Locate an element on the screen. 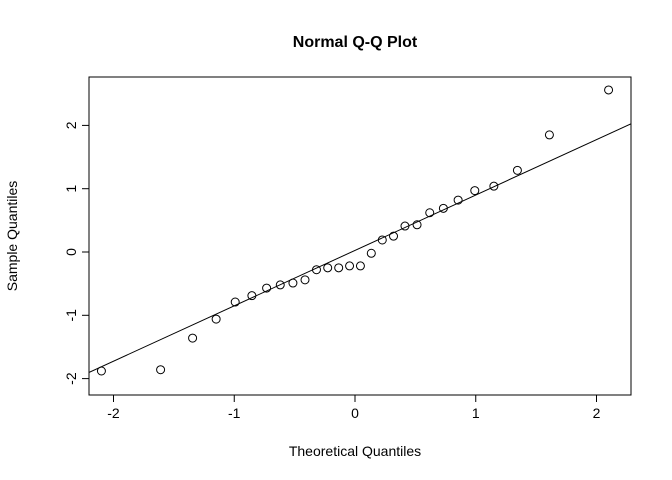  x-axis-label: Theoretical Quantiles is located at coordinates (355, 451).